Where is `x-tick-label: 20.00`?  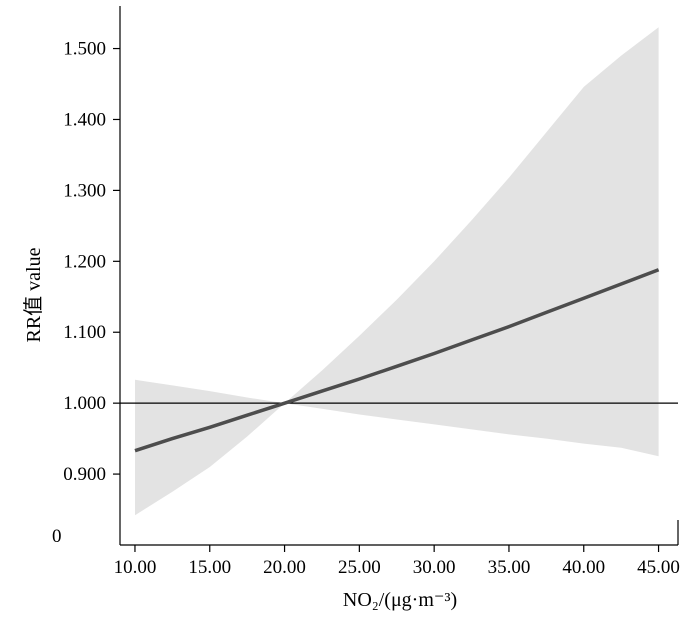
x-tick-label: 20.00 is located at coordinates (284, 567).